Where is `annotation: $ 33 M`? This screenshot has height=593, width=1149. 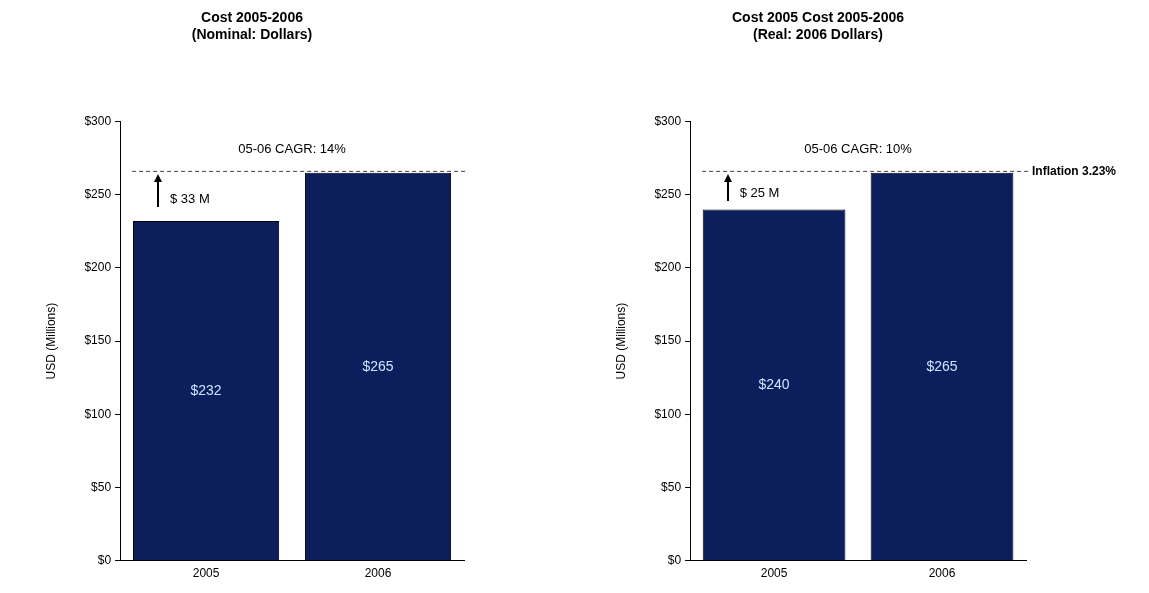
annotation: $ 33 M is located at coordinates (189, 198).